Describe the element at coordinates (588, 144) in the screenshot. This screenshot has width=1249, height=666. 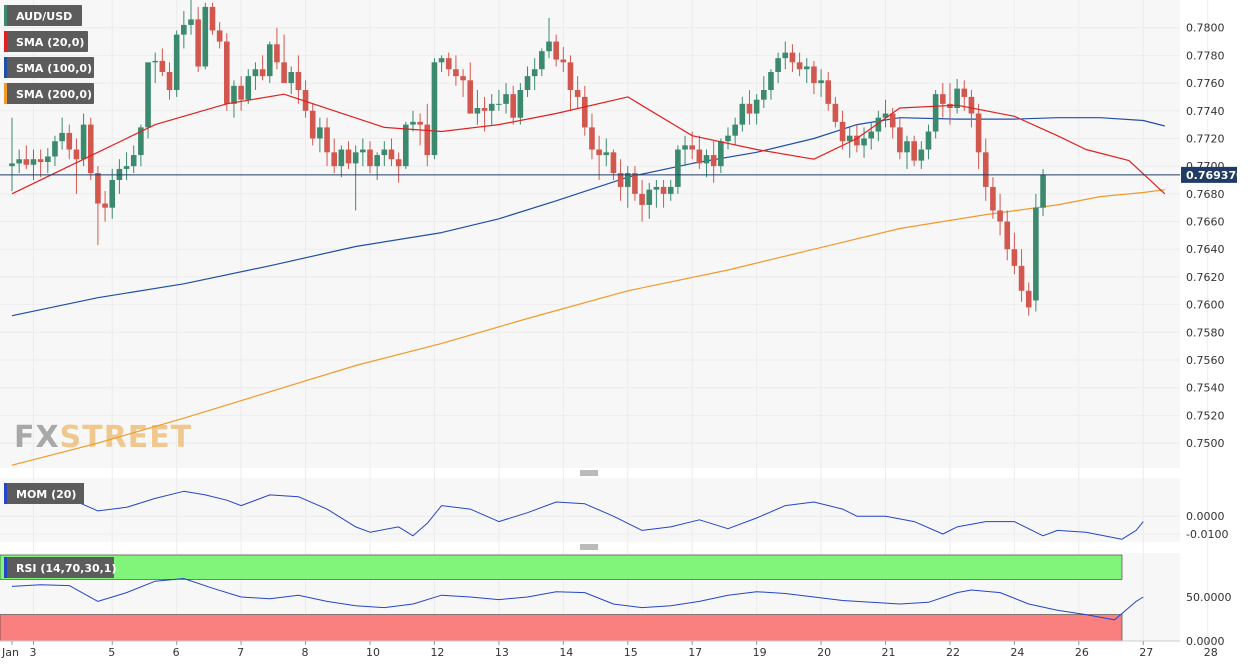
I see `sma20-line` at that location.